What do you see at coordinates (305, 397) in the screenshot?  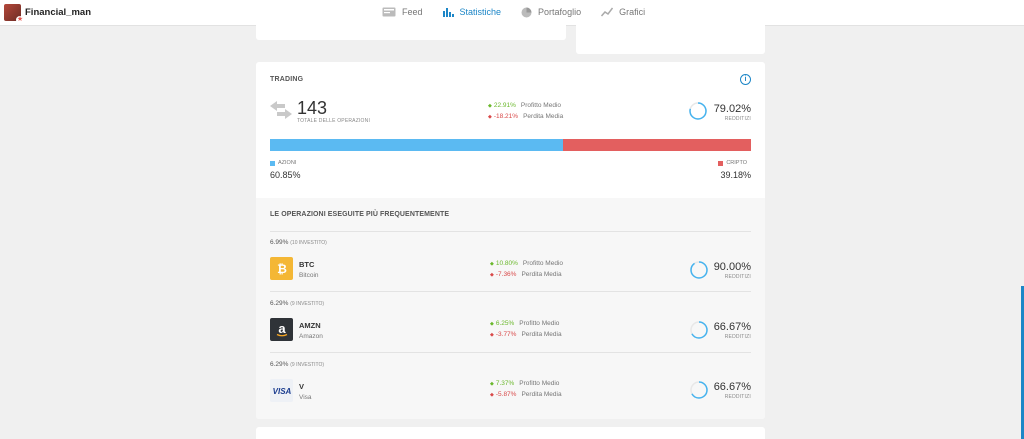 I see `item-name: Visa` at bounding box center [305, 397].